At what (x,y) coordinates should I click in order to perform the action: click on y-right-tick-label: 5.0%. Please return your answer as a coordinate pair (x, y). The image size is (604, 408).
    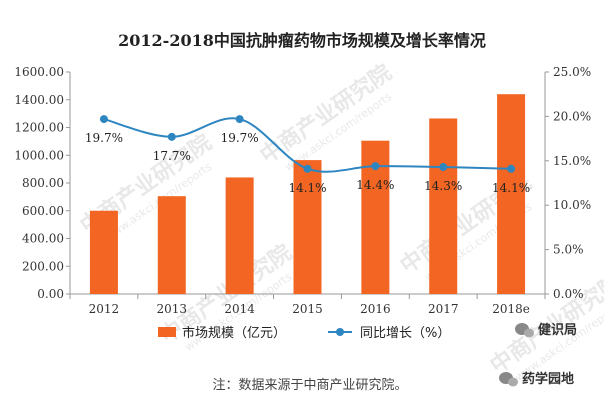
    Looking at the image, I should click on (568, 250).